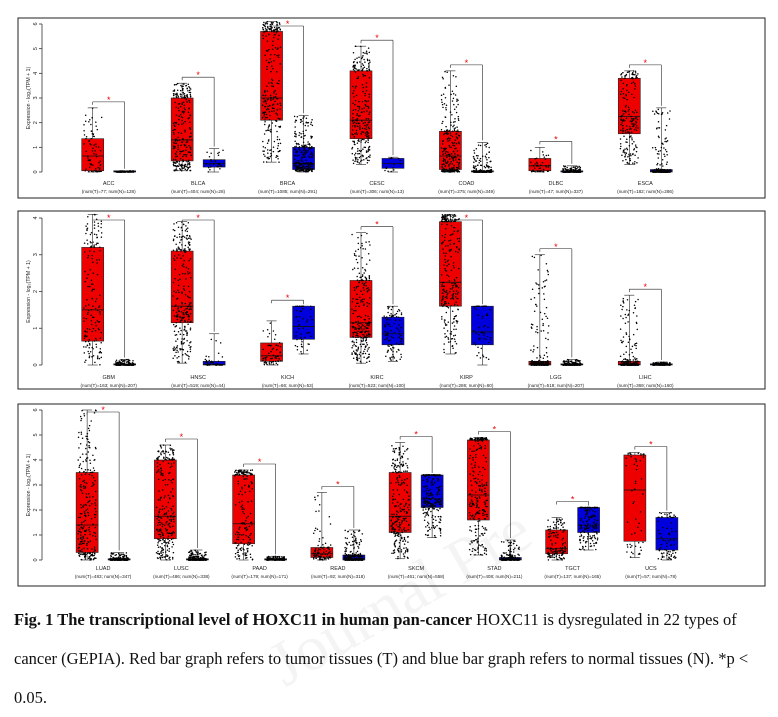 The image size is (778, 717). I want to click on x-tick-label: ESCA, so click(645, 184).